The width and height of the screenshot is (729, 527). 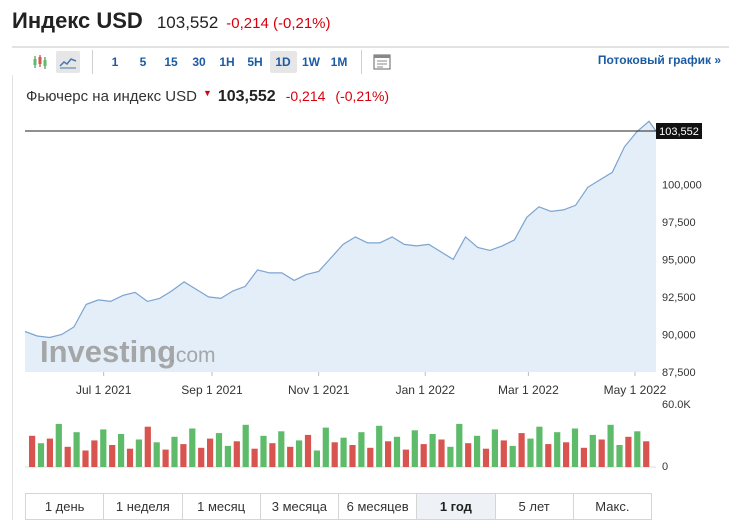 I want to click on last-price-label: 103,552, so click(x=679, y=132).